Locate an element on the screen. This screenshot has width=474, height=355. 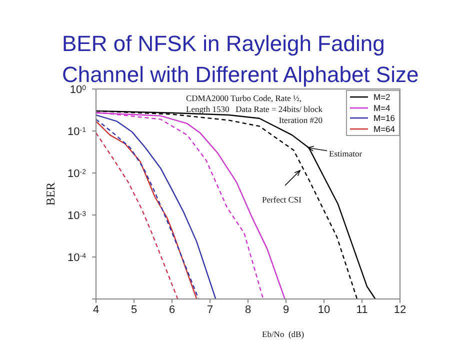
y-tick-label: 10$^{-2}$ is located at coordinates (77, 174).